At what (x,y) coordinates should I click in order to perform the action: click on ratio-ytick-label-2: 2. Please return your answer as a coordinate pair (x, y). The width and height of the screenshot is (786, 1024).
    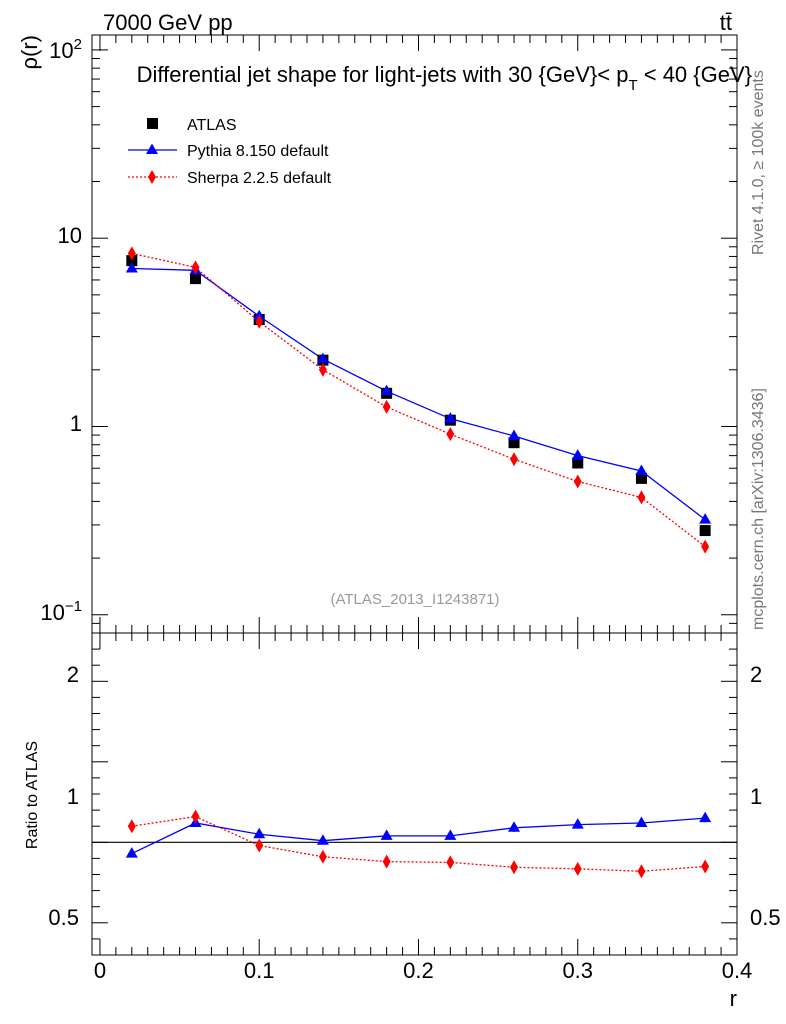
    Looking at the image, I should click on (73, 674).